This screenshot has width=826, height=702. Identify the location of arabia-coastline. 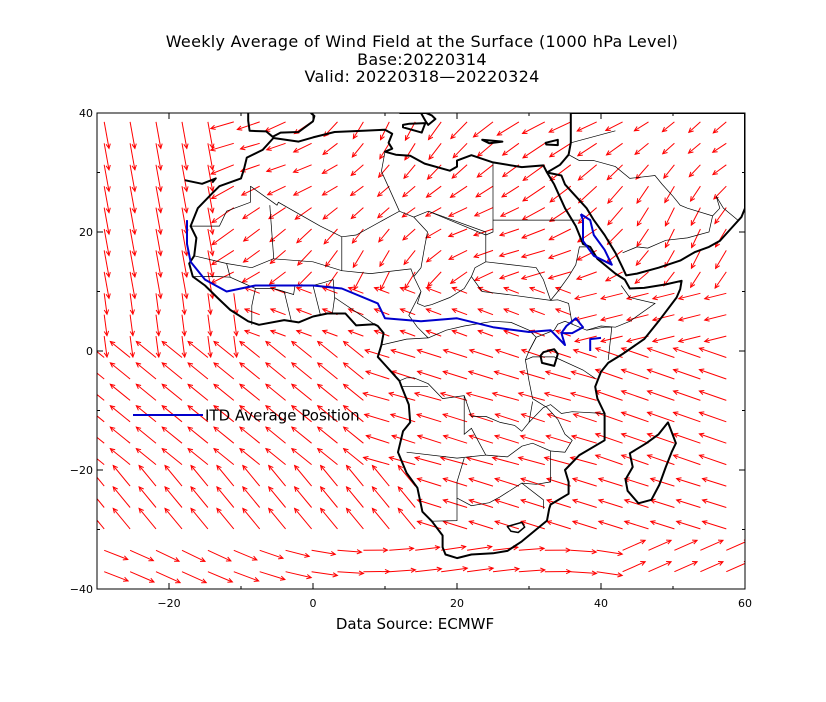
(645, 195).